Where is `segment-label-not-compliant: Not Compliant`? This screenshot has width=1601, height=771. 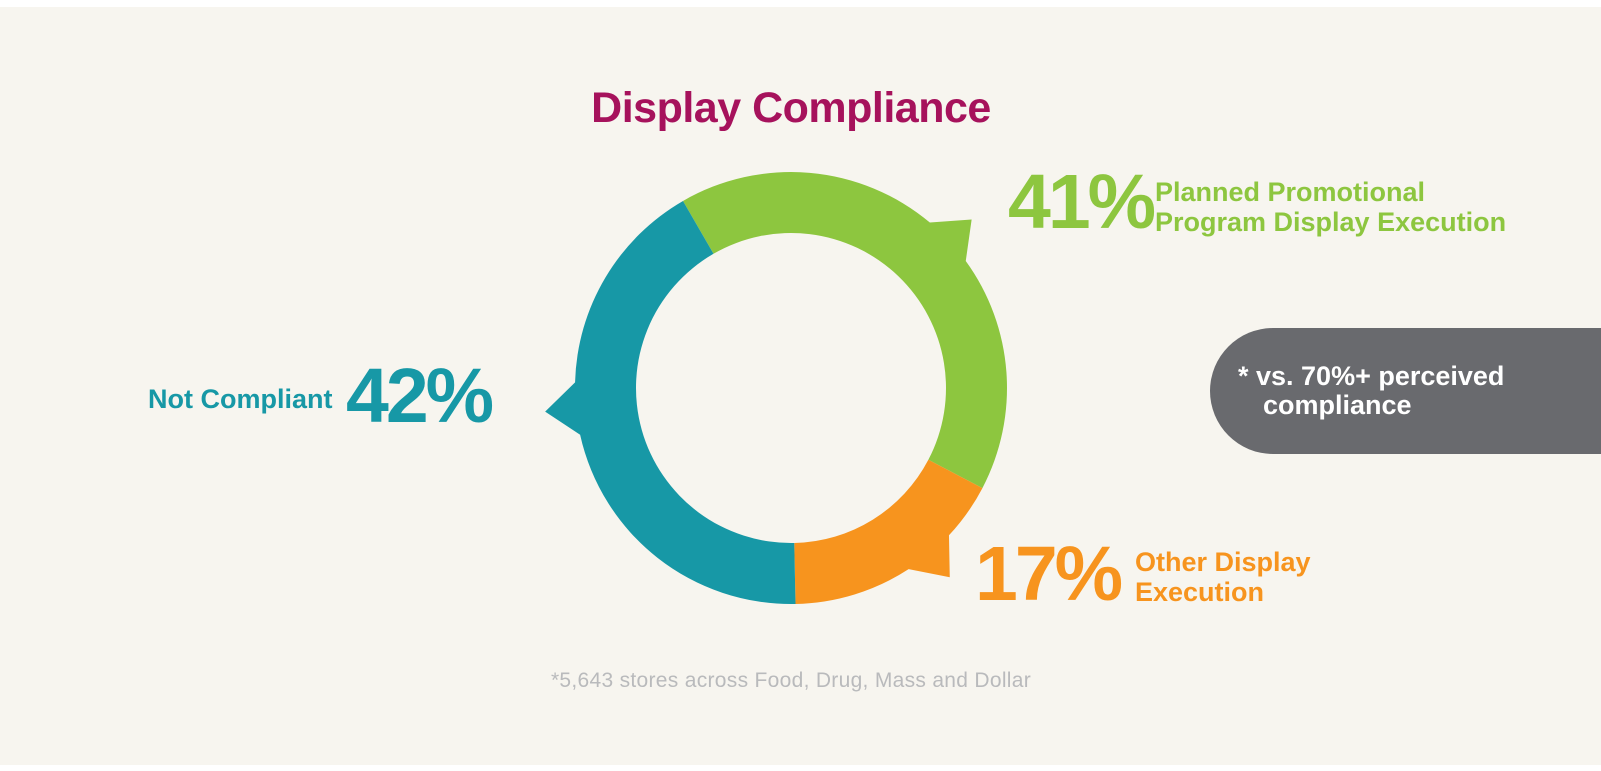 segment-label-not-compliant: Not Compliant is located at coordinates (240, 399).